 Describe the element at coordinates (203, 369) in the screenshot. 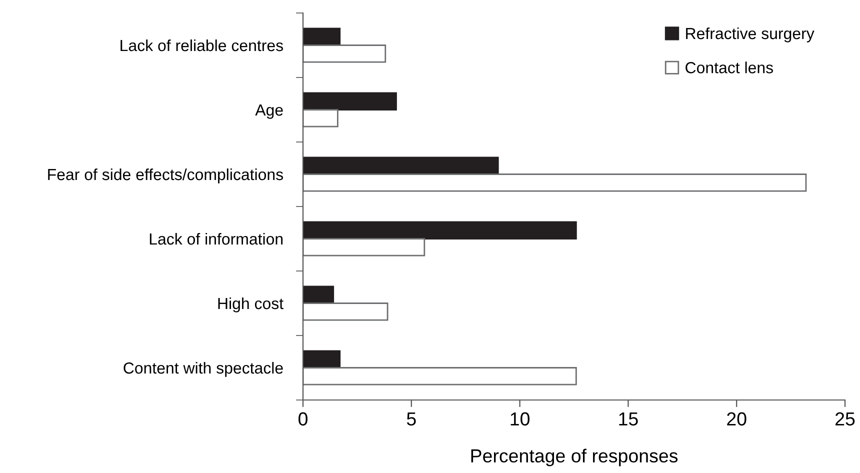

I see `y-tick-label: Content with spectacle` at that location.